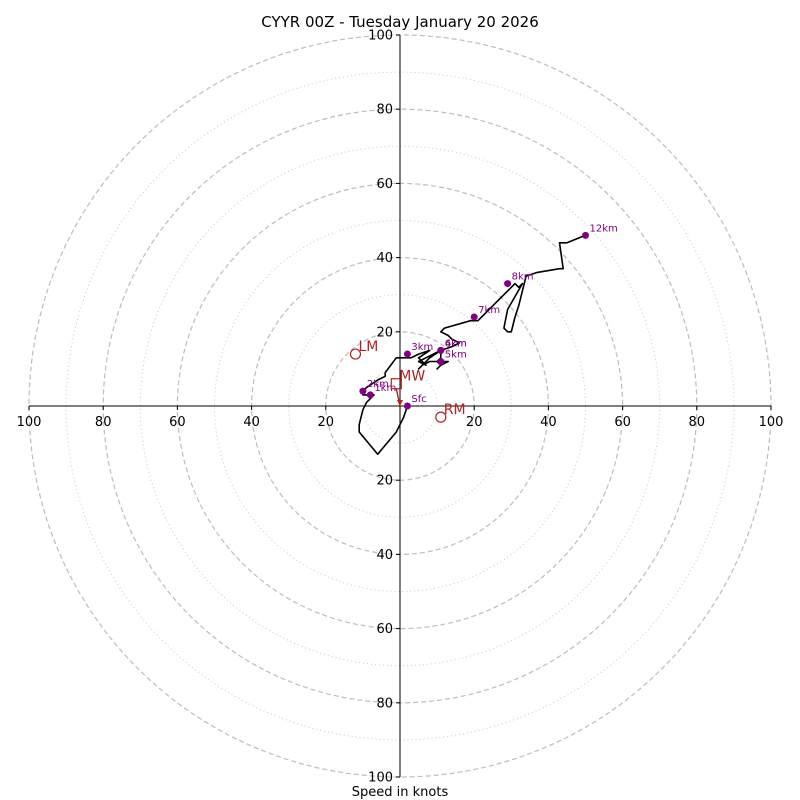  Describe the element at coordinates (523, 277) in the screenshot. I see `height-marker-label: 8km` at that location.